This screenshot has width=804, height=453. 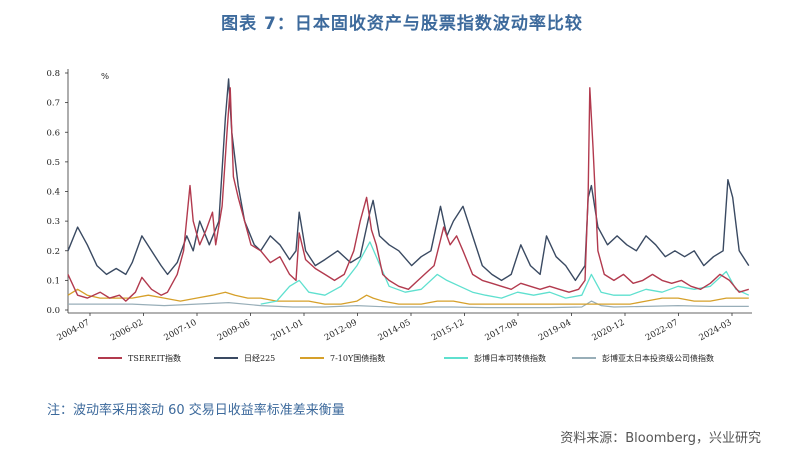 What do you see at coordinates (234, 330) in the screenshot?
I see `x-tick-label: 2009-06` at bounding box center [234, 330].